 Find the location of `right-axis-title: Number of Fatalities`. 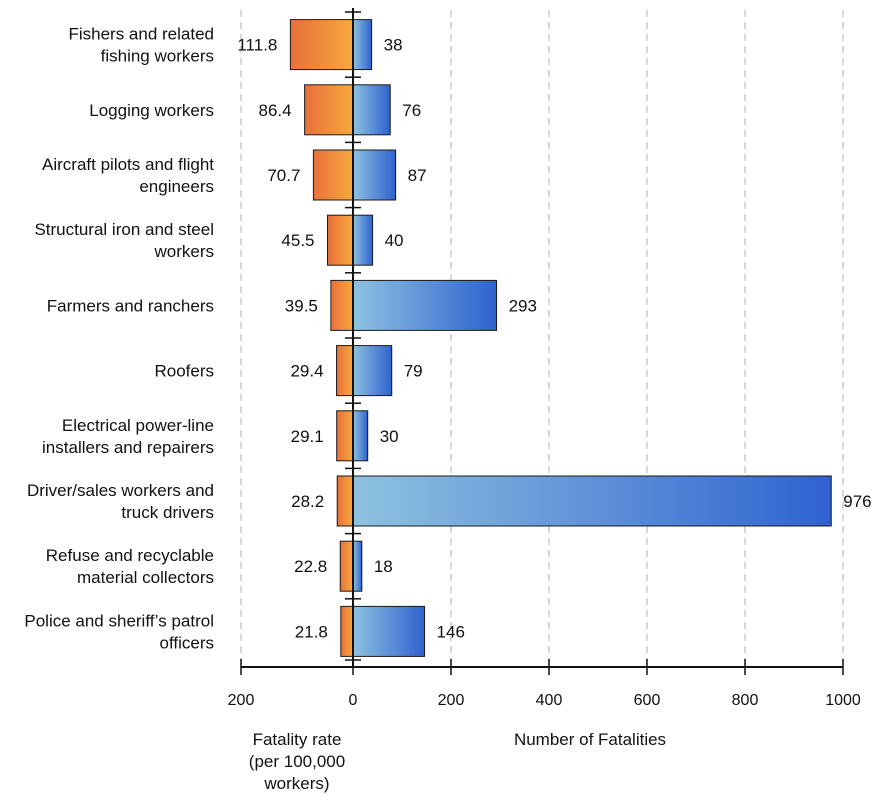

right-axis-title: Number of Fatalities is located at coordinates (590, 739).